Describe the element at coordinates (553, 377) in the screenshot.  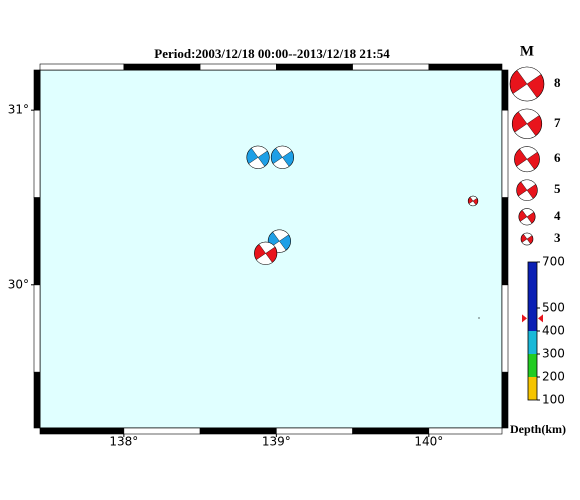
I see `colorbar-tick-label: 200` at that location.